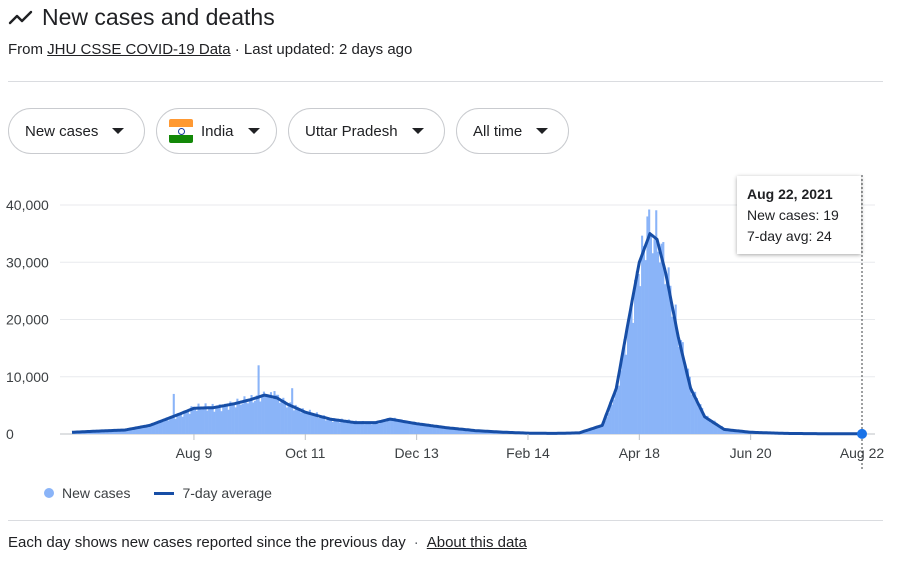 The image size is (899, 570). What do you see at coordinates (476, 542) in the screenshot?
I see `about-data-link: About this data` at bounding box center [476, 542].